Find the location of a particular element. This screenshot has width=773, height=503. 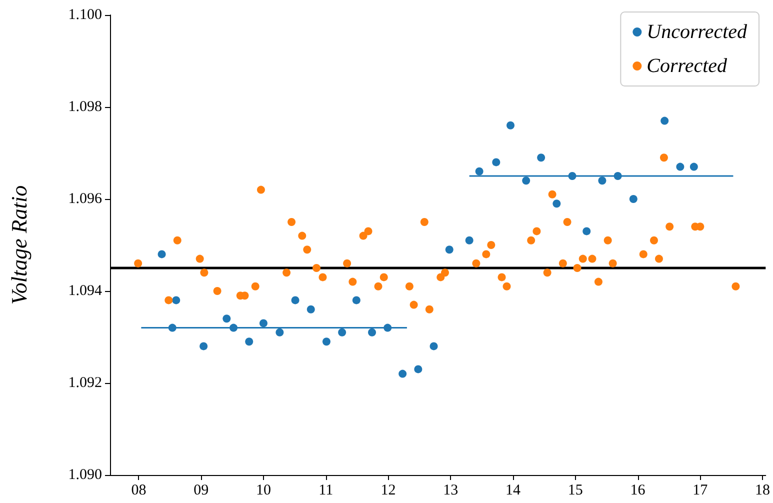

legend-label: Corrected is located at coordinates (687, 66).